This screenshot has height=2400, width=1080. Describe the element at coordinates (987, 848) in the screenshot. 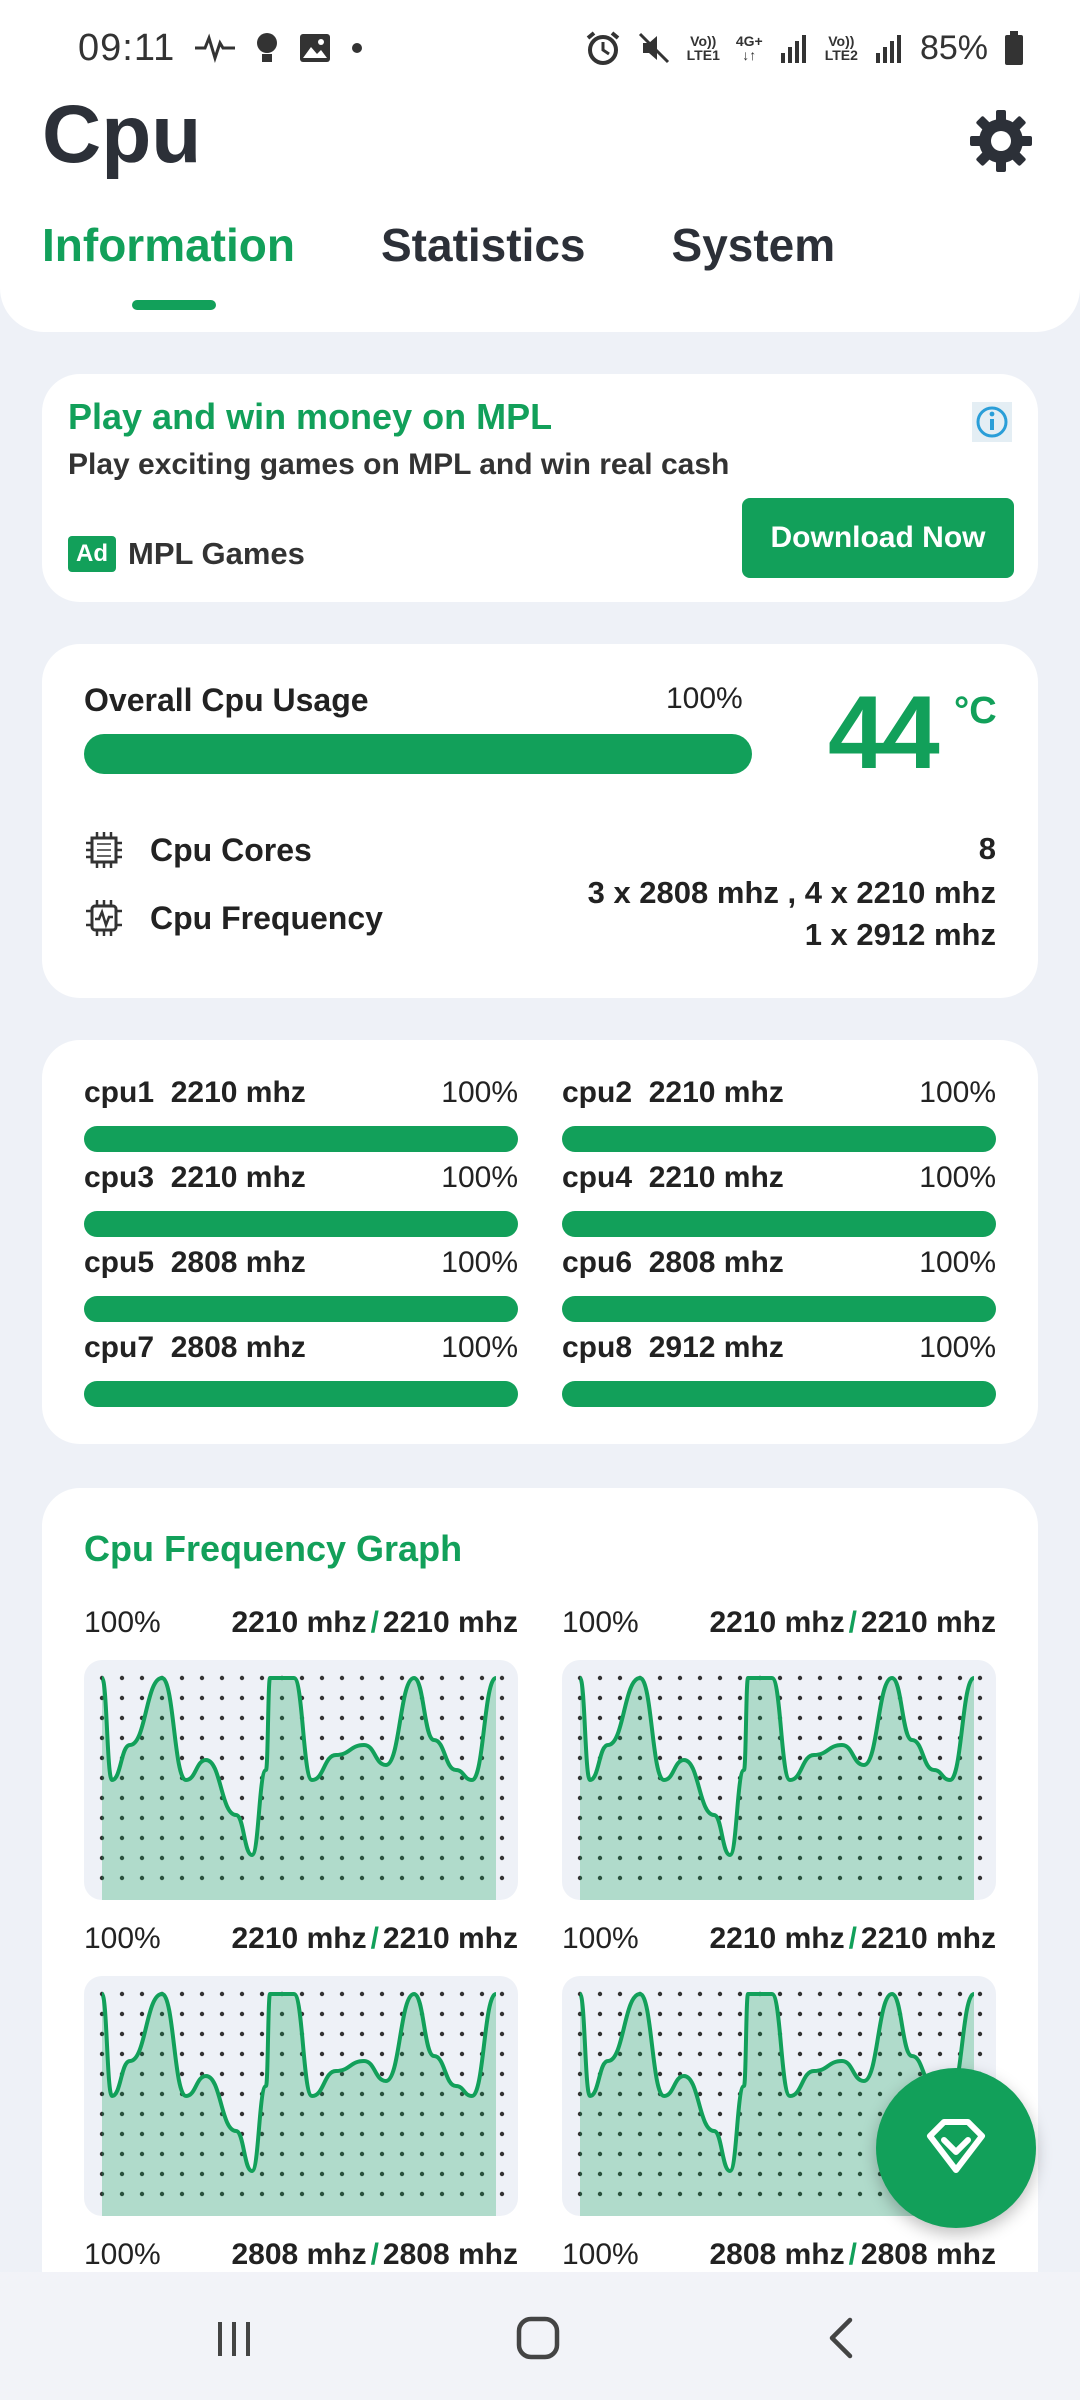

I see `cpu-cores-value: 8` at that location.